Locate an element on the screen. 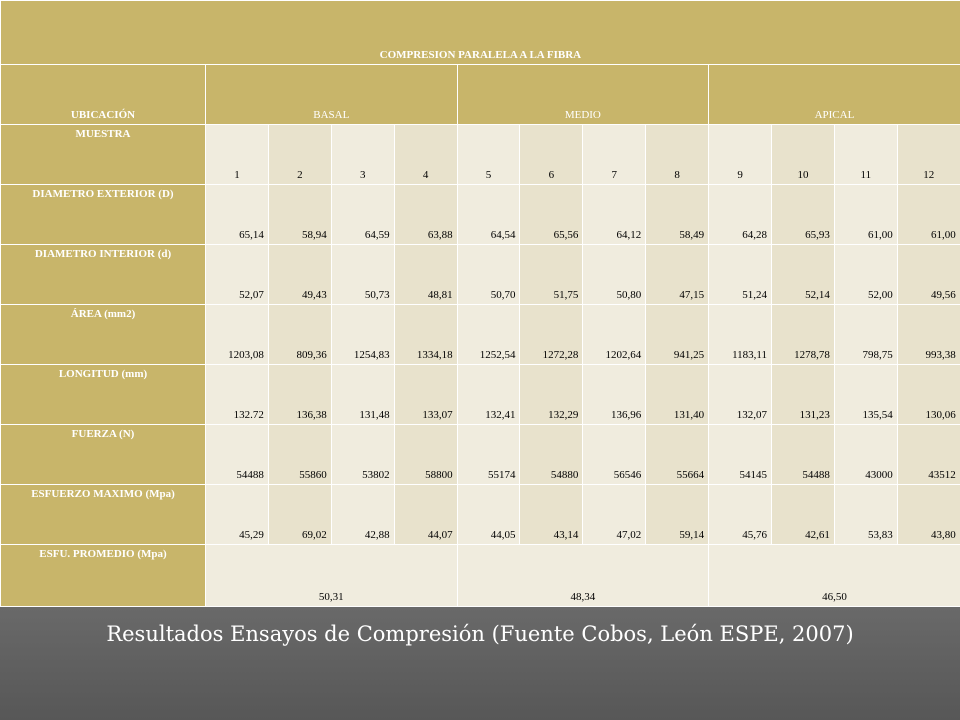 This screenshot has height=720, width=960. row-label: ÁREA (mm2) is located at coordinates (103, 334).